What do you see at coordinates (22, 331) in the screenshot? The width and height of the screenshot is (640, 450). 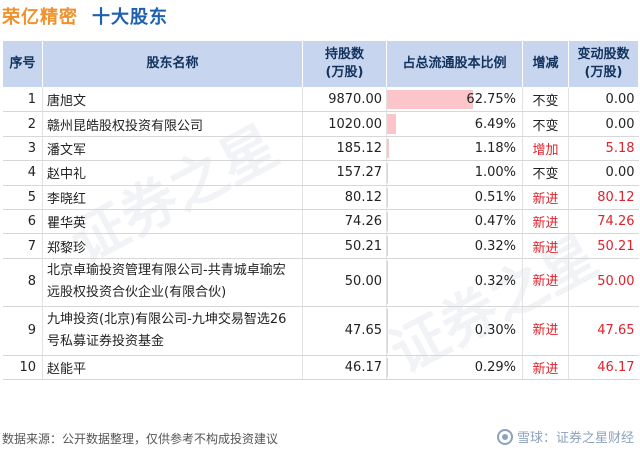 I see `row-index: 9` at bounding box center [22, 331].